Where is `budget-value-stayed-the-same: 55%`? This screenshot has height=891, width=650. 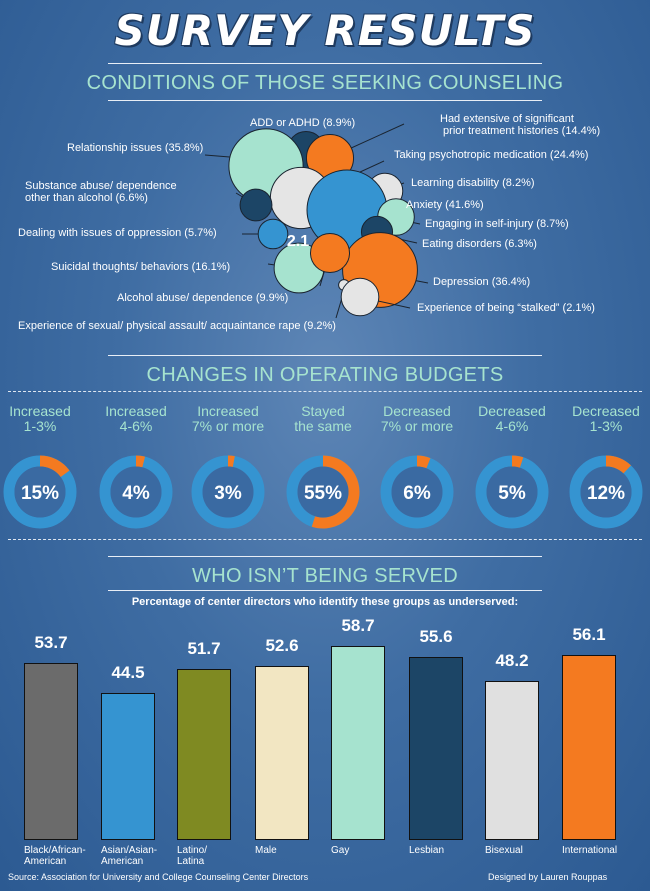 budget-value-stayed-the-same: 55% is located at coordinates (323, 493).